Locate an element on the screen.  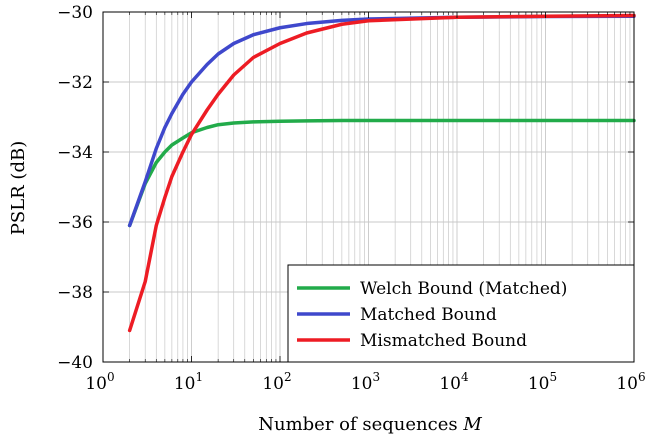
x-tick-label: 10⁴ is located at coordinates (454, 382).